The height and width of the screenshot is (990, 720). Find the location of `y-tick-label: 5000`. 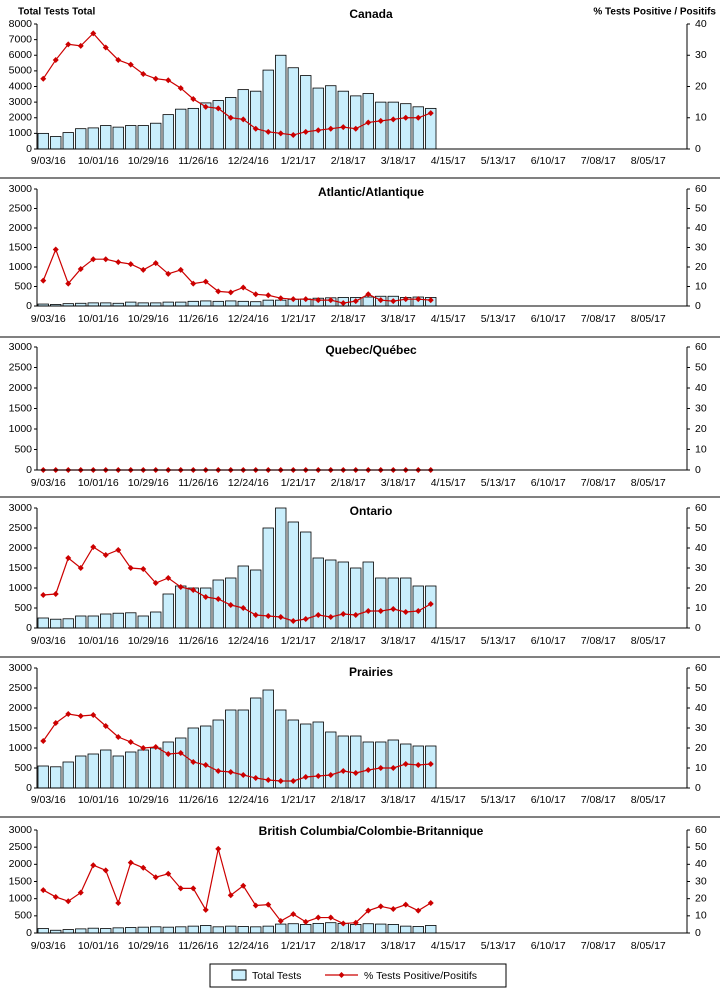

y-tick-label: 5000 is located at coordinates (21, 71).